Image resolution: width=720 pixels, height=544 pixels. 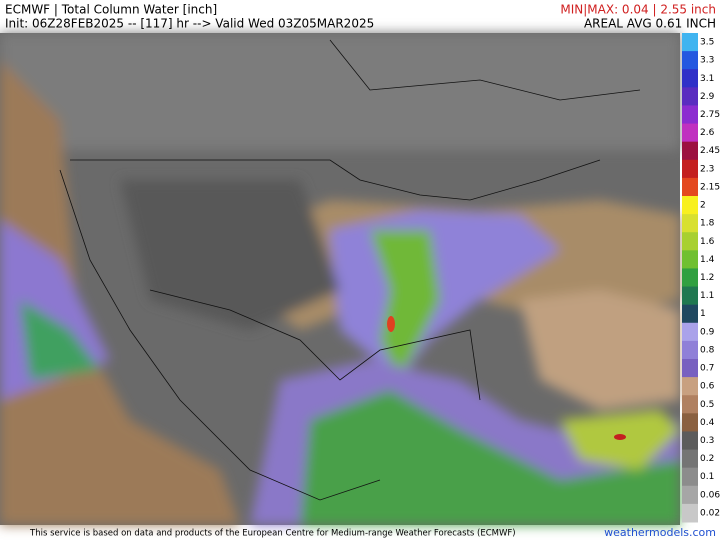 What do you see at coordinates (707, 79) in the screenshot?
I see `colorbar-label: 3.1` at bounding box center [707, 79].